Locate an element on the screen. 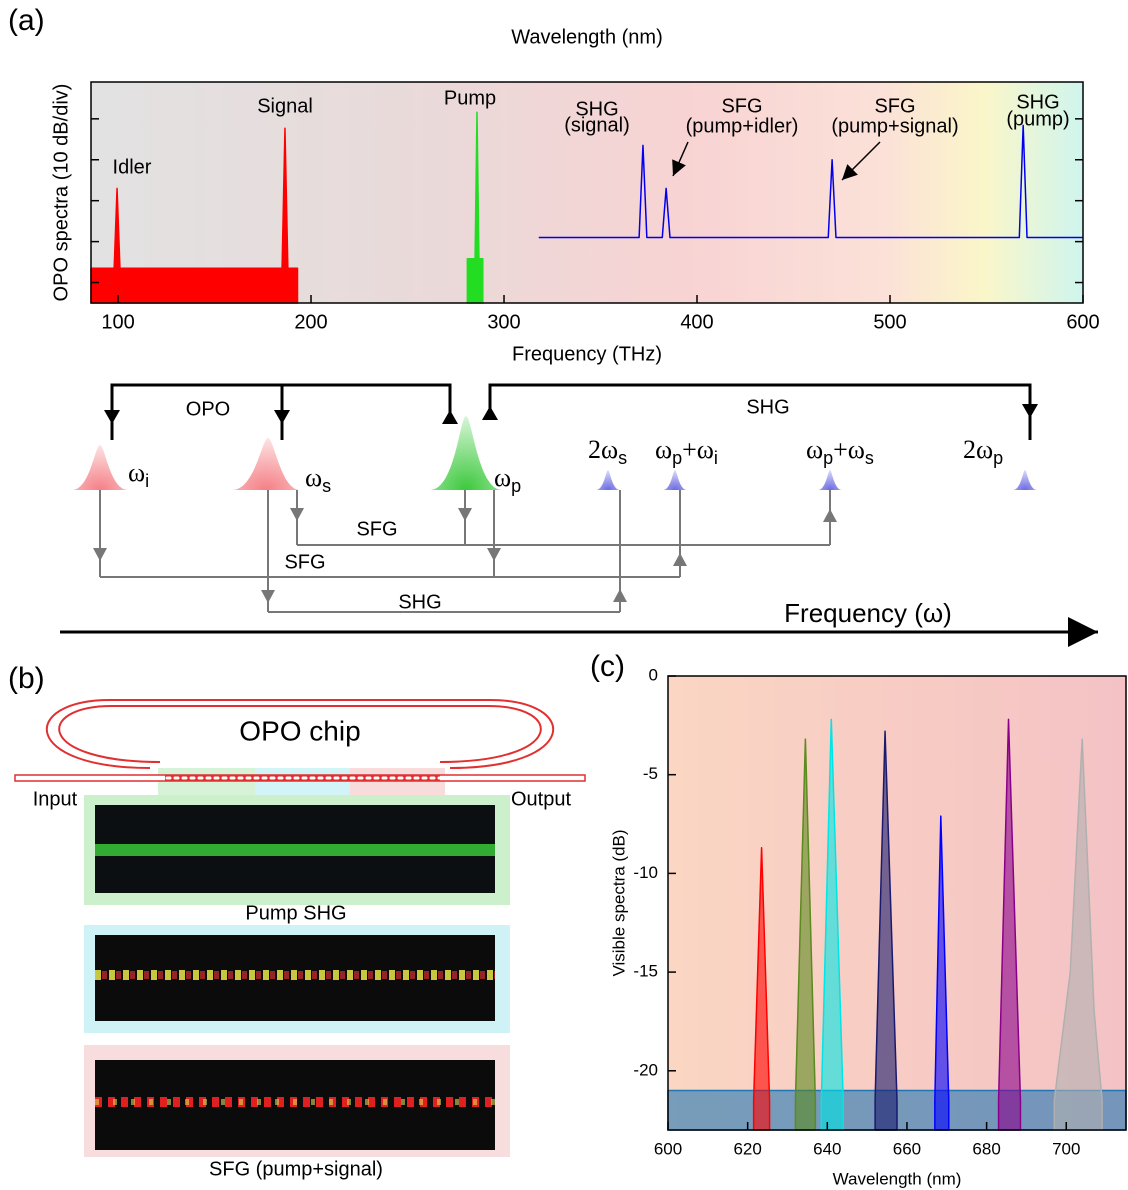 The image size is (1128, 1190). x-axis-title: Frequency (THz) is located at coordinates (587, 354).